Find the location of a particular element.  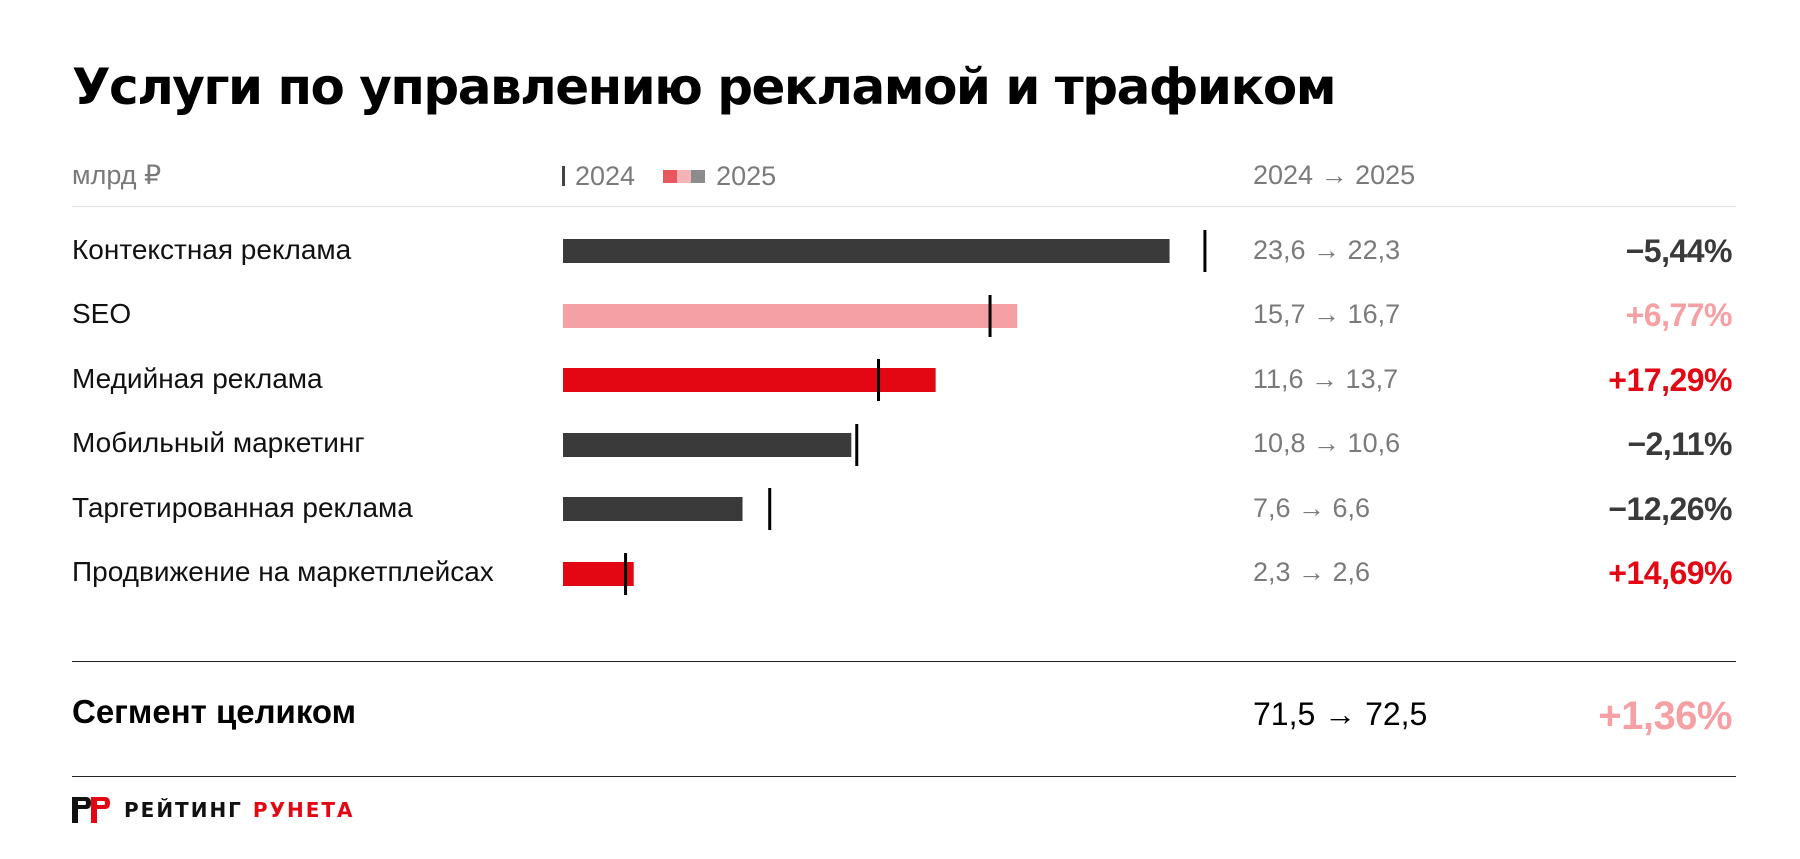

chart-title: Услуги по управлению рекламой и трафиком is located at coordinates (704, 87).